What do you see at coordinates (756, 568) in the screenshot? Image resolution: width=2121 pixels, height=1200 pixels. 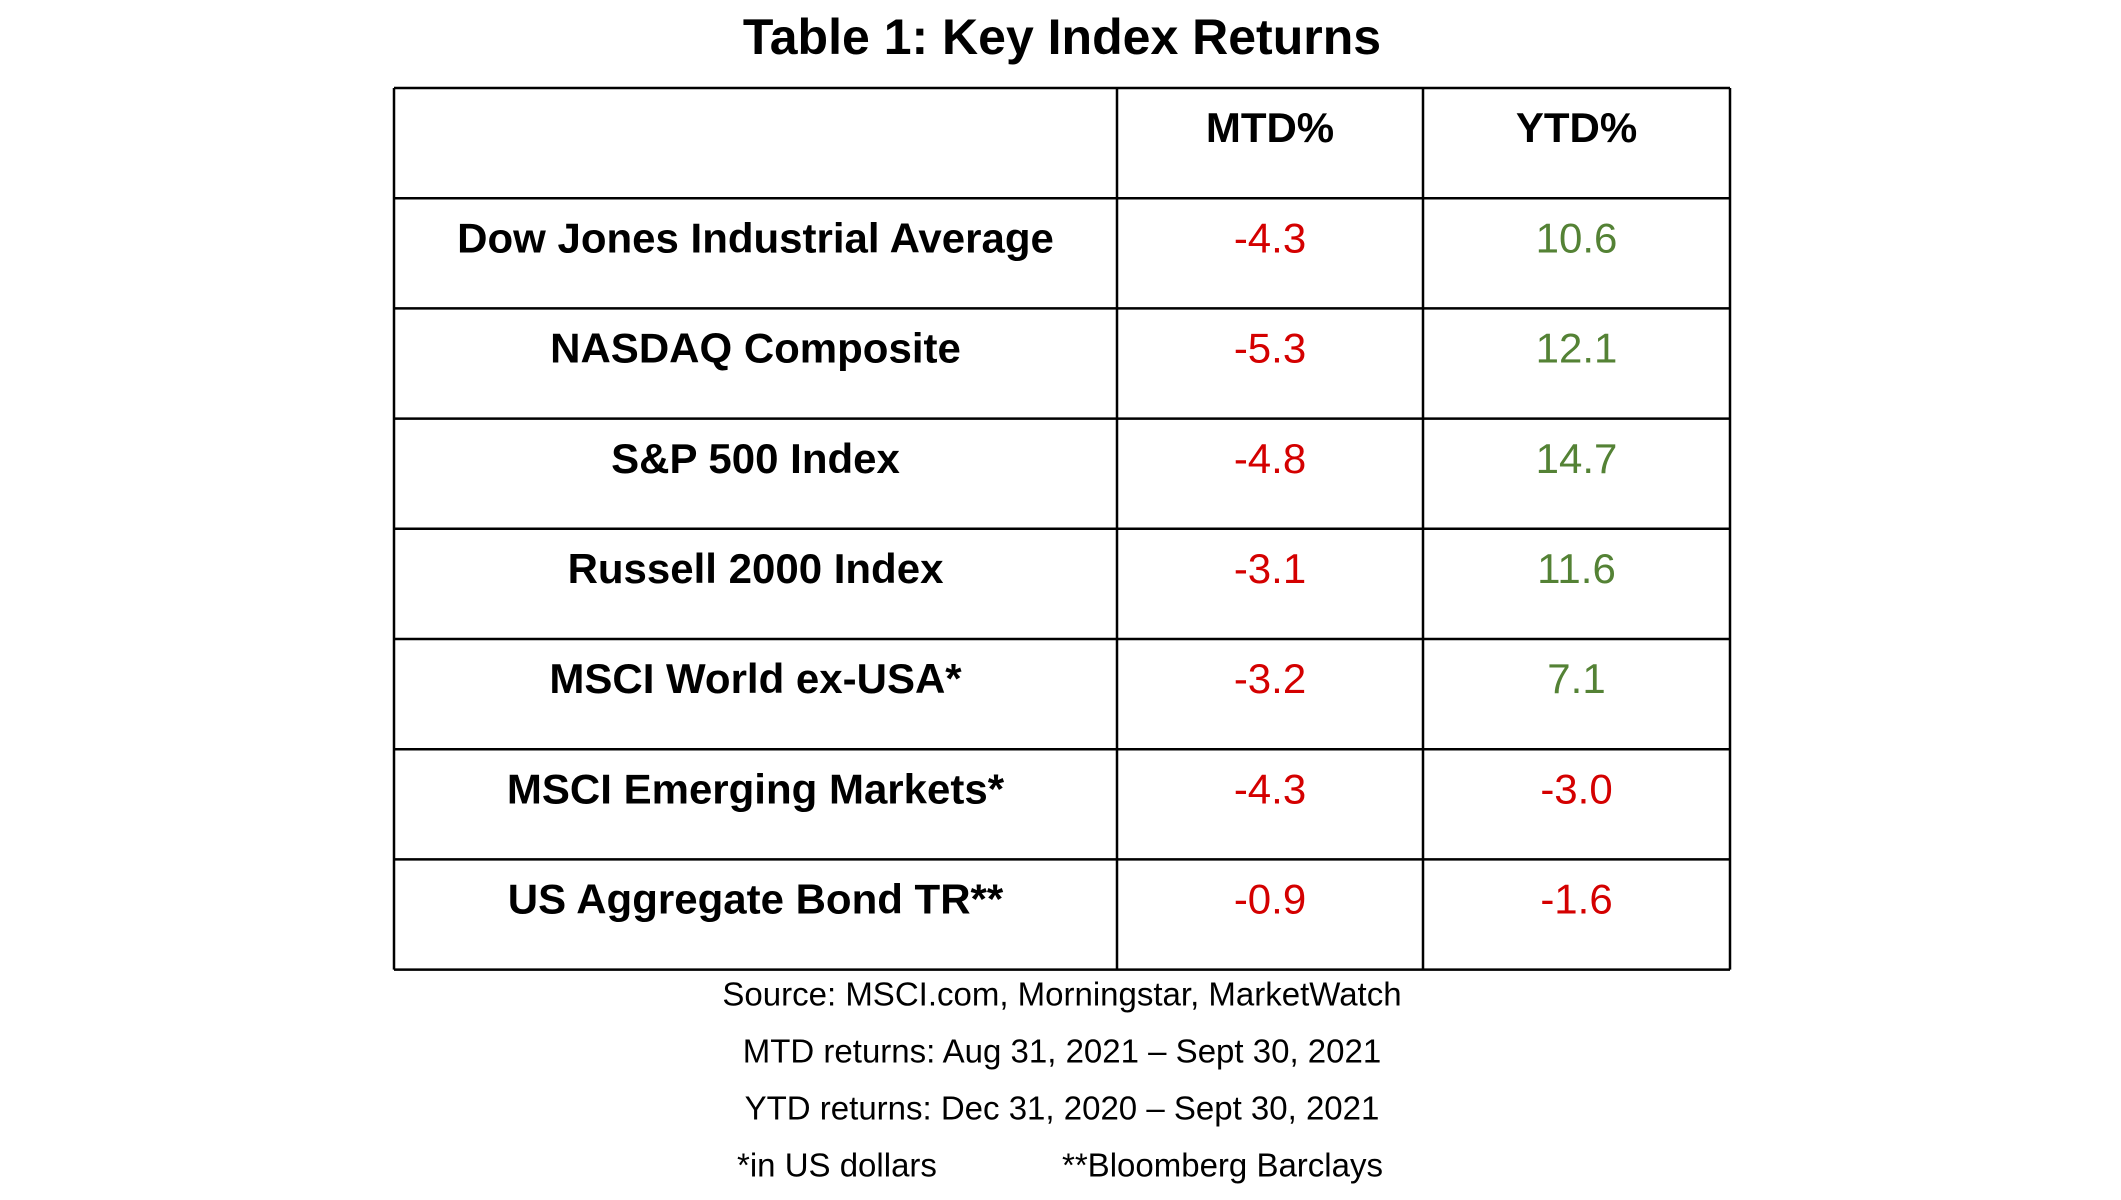 I see `index-name: Russell 2000 Index` at bounding box center [756, 568].